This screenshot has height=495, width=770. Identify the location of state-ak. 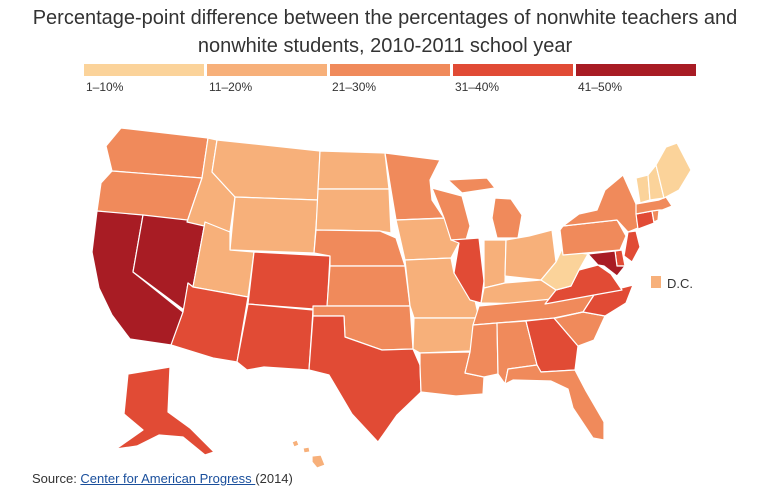
(165, 411).